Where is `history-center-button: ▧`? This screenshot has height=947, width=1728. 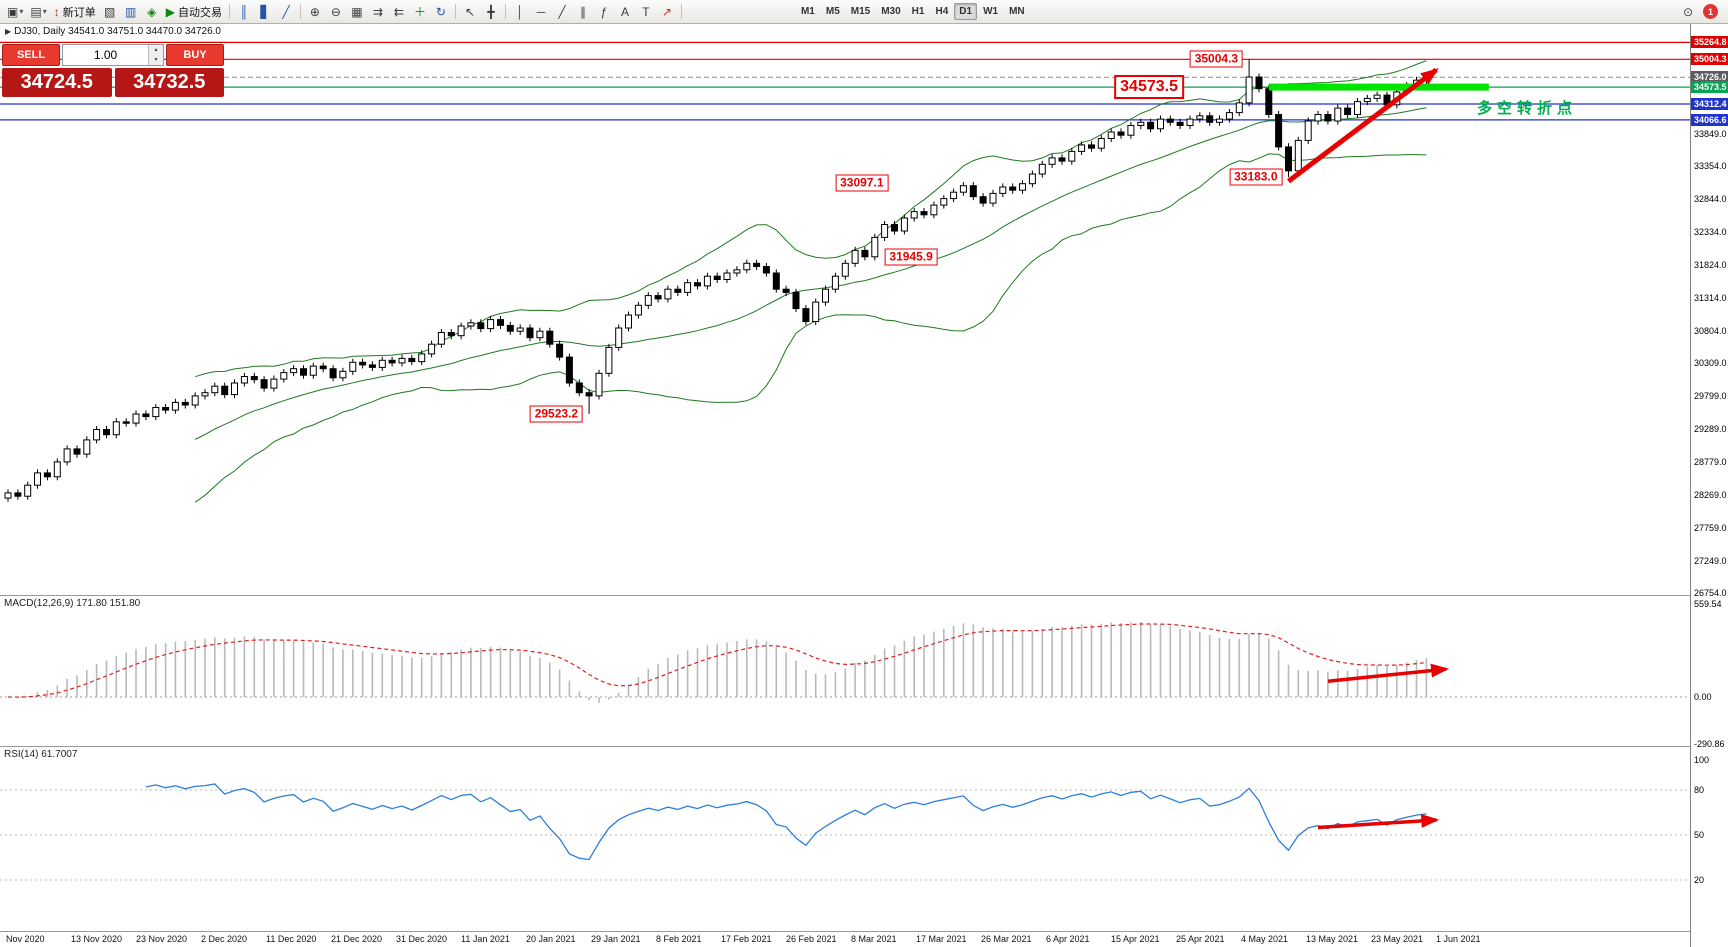
history-center-button: ▧ is located at coordinates (110, 12).